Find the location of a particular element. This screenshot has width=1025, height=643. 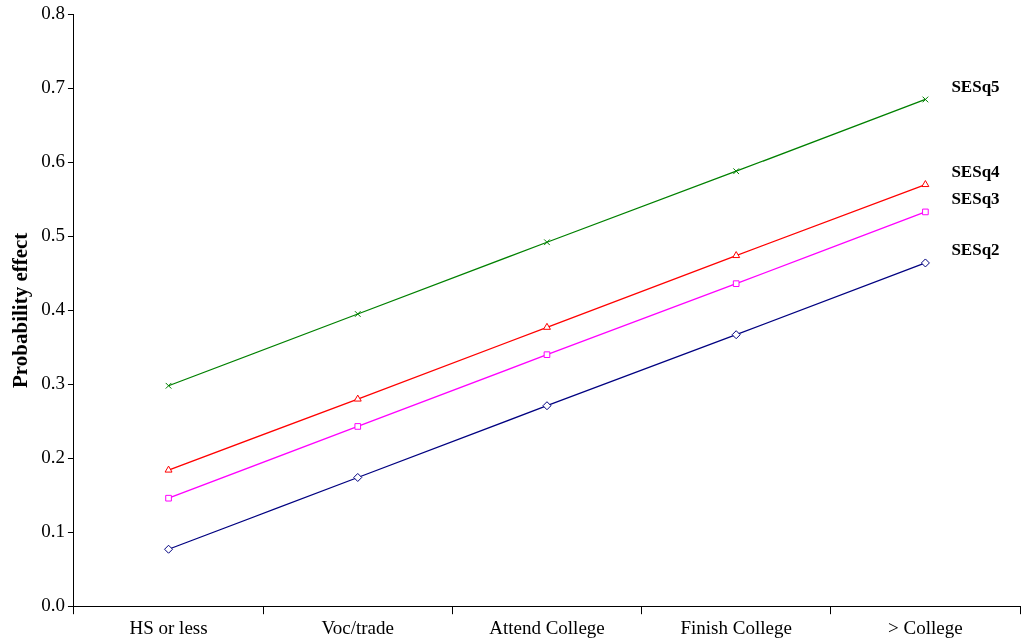

y-tick-label: 0.8 is located at coordinates (53, 13).